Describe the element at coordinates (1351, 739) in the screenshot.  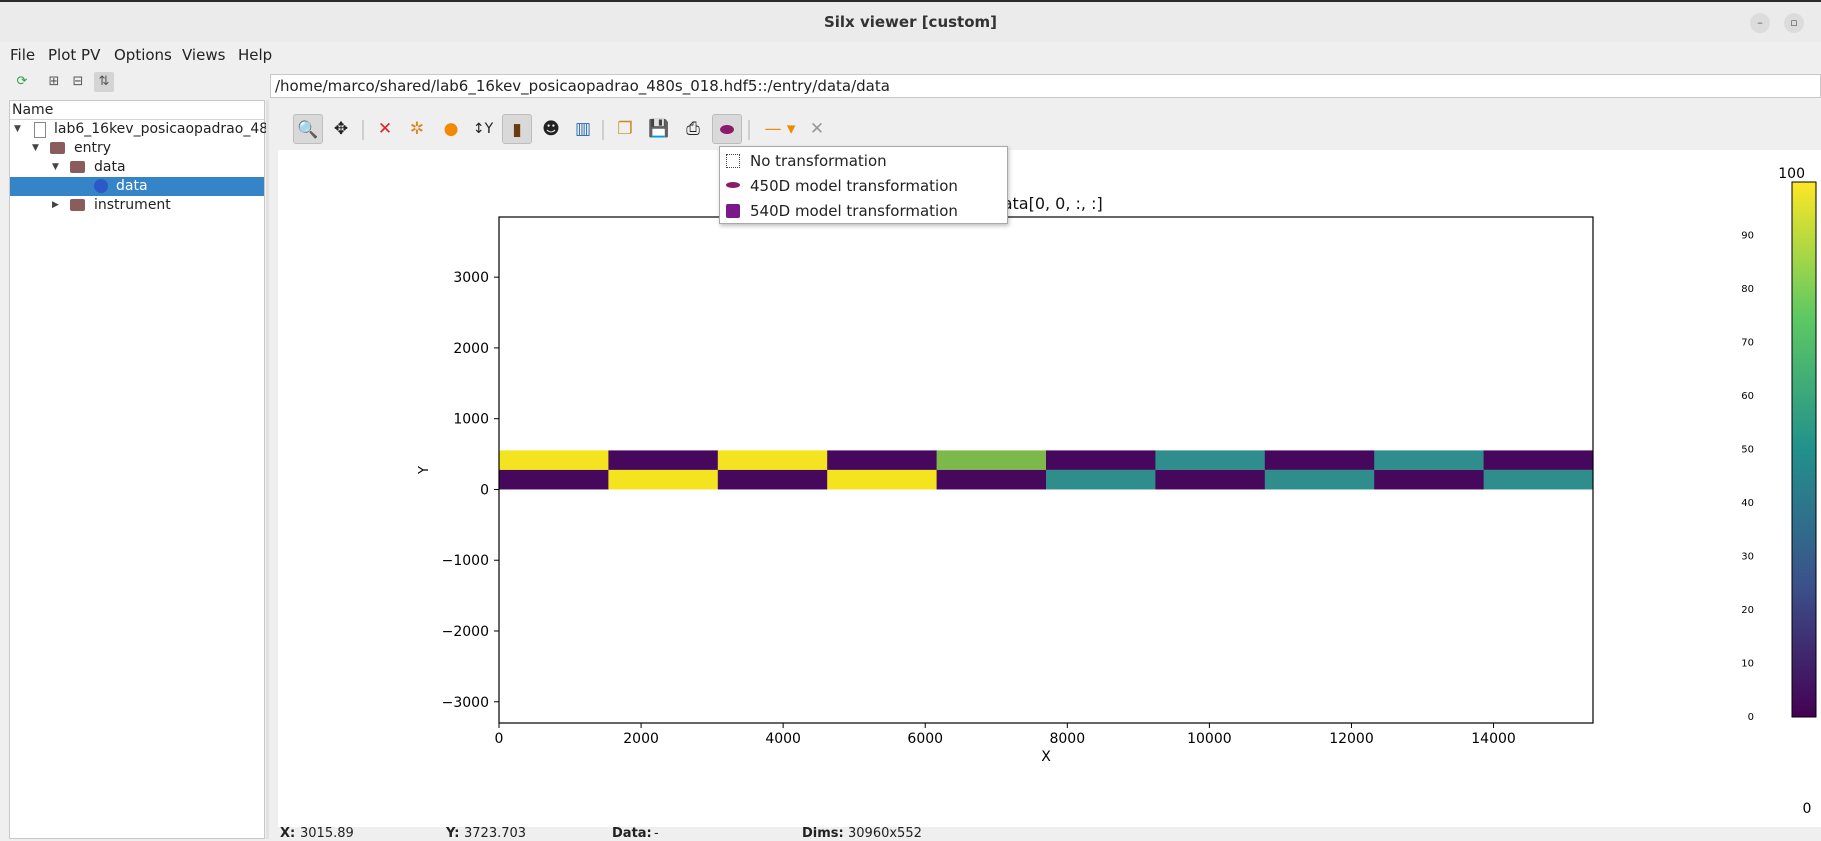
I see `x-tick-label: 12000` at that location.